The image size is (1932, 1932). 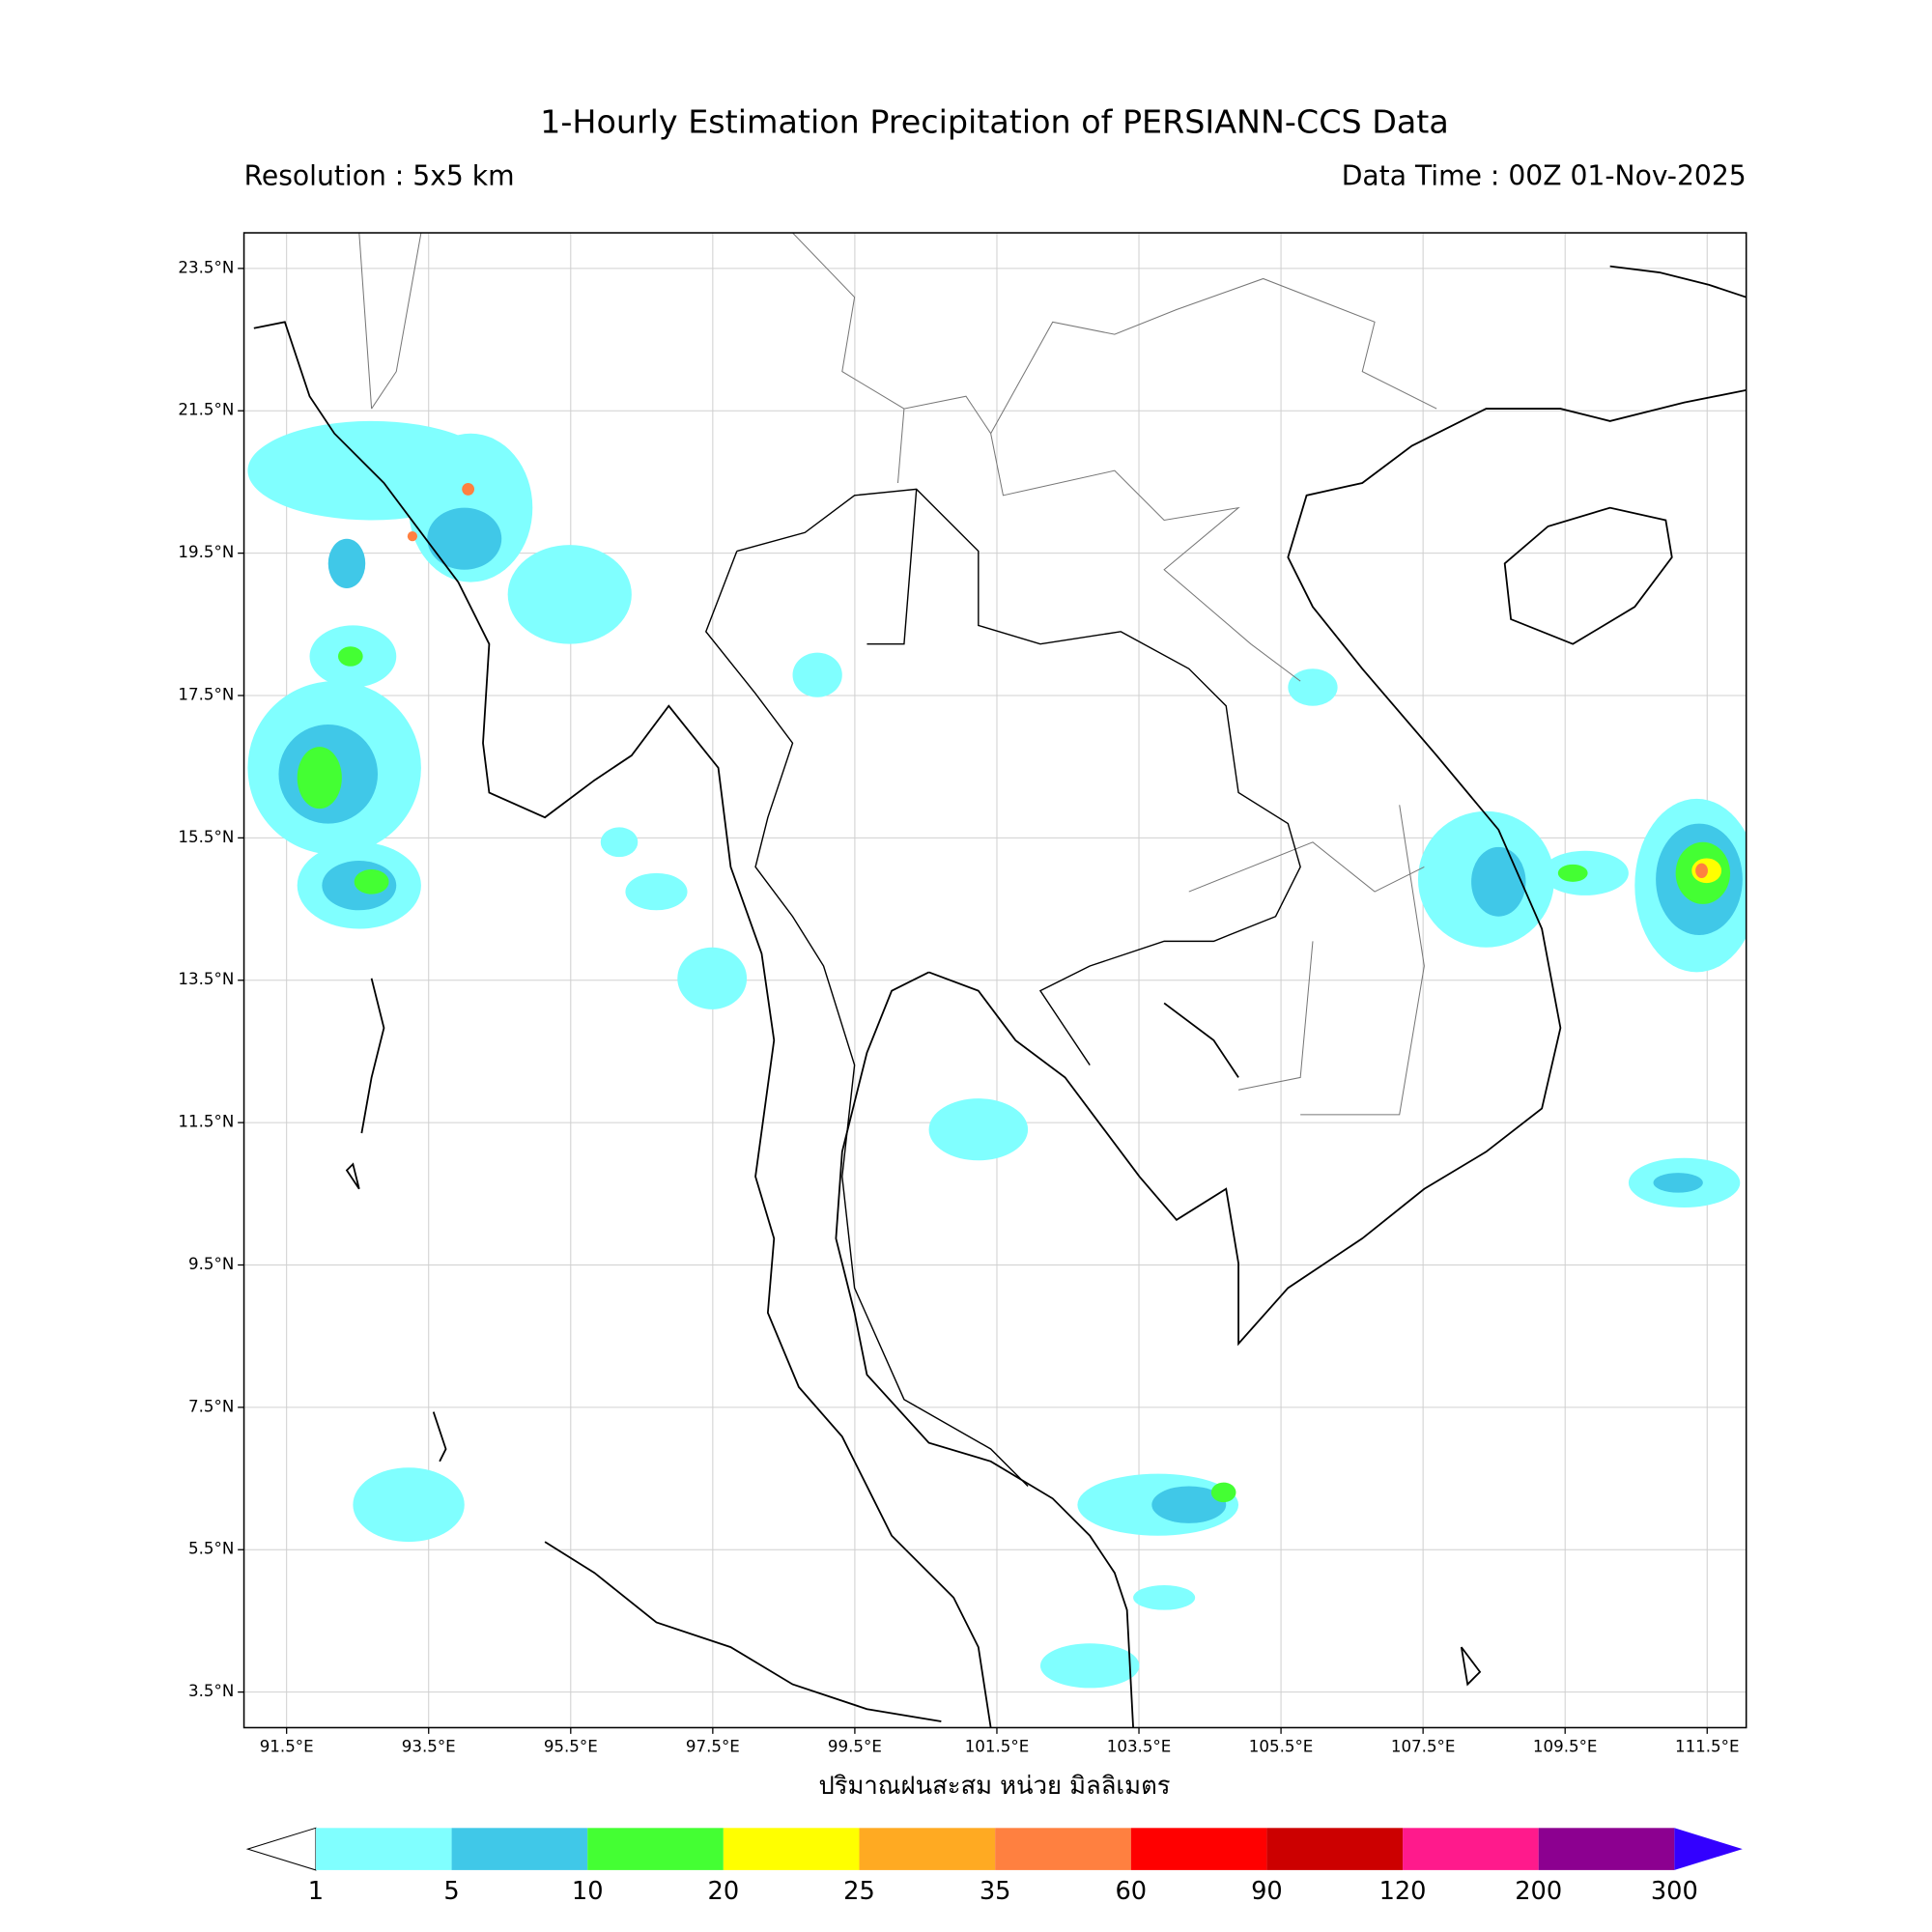 I want to click on y-tick-label: 21.5°N, so click(x=206, y=410).